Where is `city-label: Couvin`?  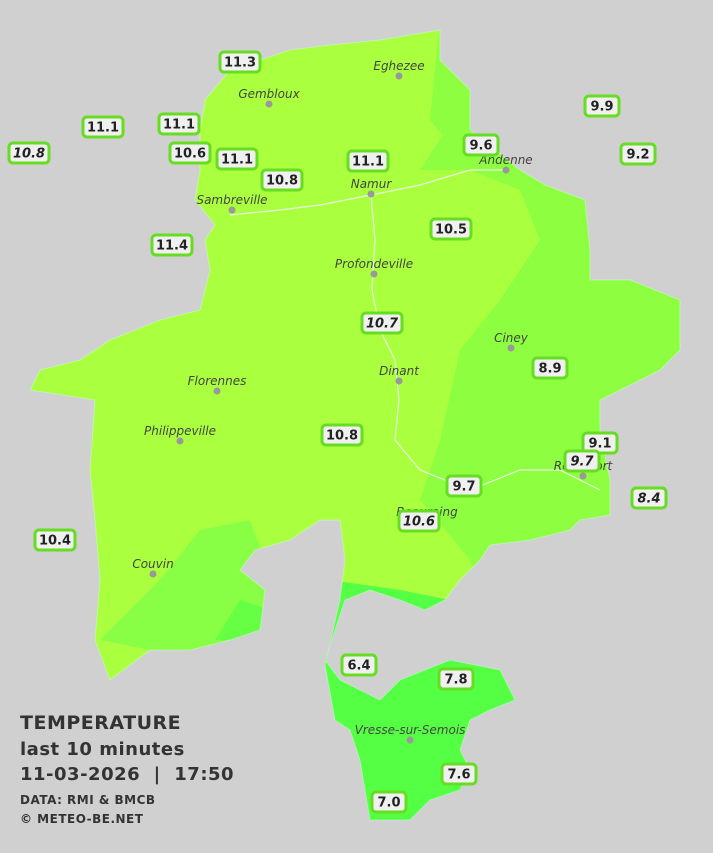
city-label: Couvin is located at coordinates (152, 564).